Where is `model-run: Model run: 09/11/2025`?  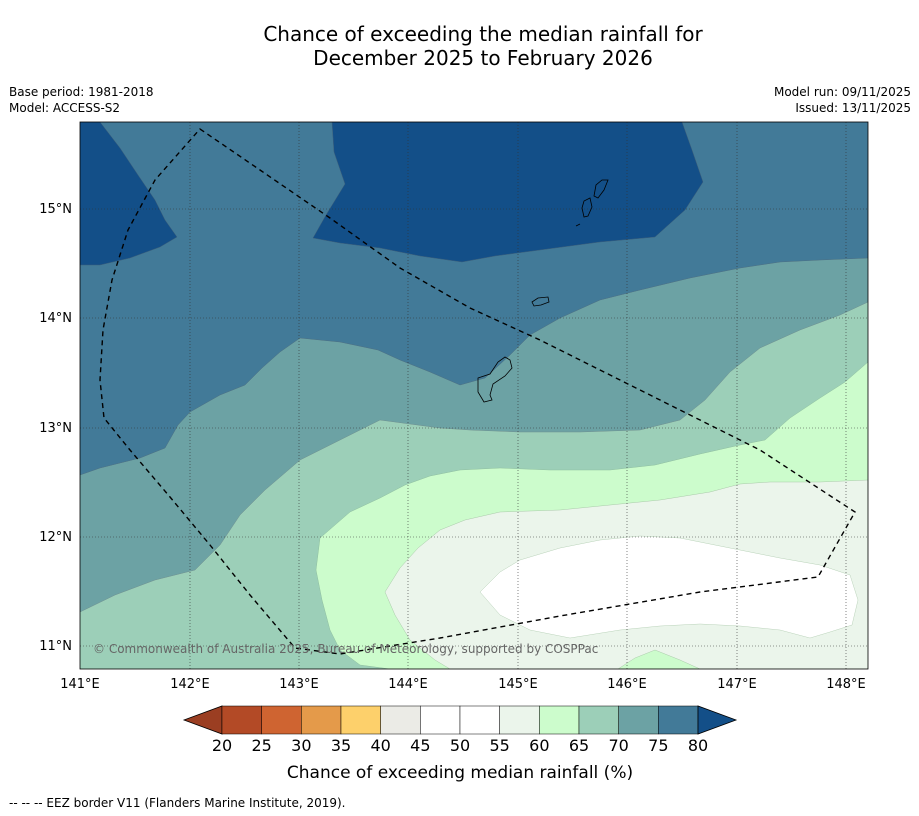
model-run: Model run: 09/11/2025 is located at coordinates (842, 92).